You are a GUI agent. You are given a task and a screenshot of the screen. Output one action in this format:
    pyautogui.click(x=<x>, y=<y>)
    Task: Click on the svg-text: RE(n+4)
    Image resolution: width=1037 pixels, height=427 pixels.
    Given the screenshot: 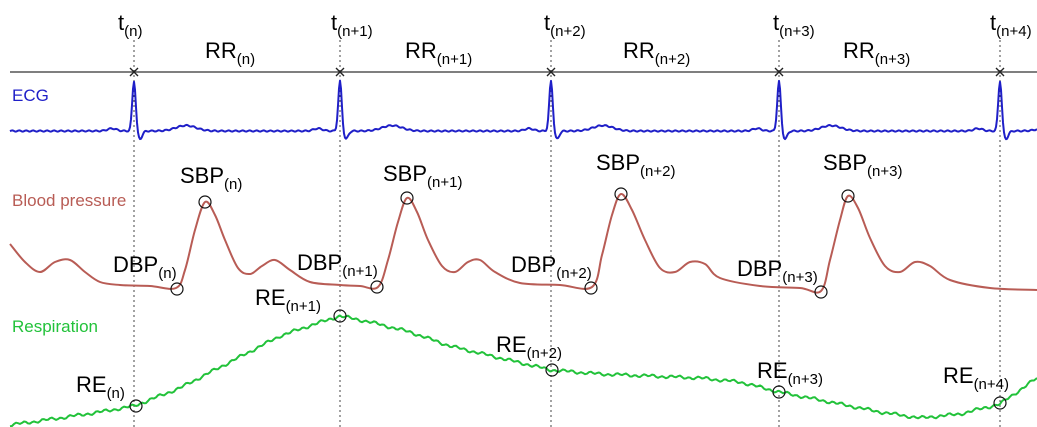 What is the action you would take?
    pyautogui.click(x=976, y=378)
    